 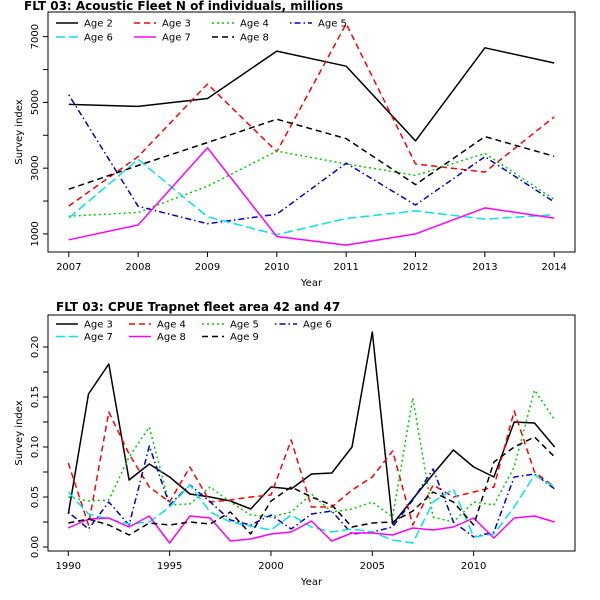 What do you see at coordinates (35, 397) in the screenshot?
I see `y-tick-label: 0.15` at bounding box center [35, 397].